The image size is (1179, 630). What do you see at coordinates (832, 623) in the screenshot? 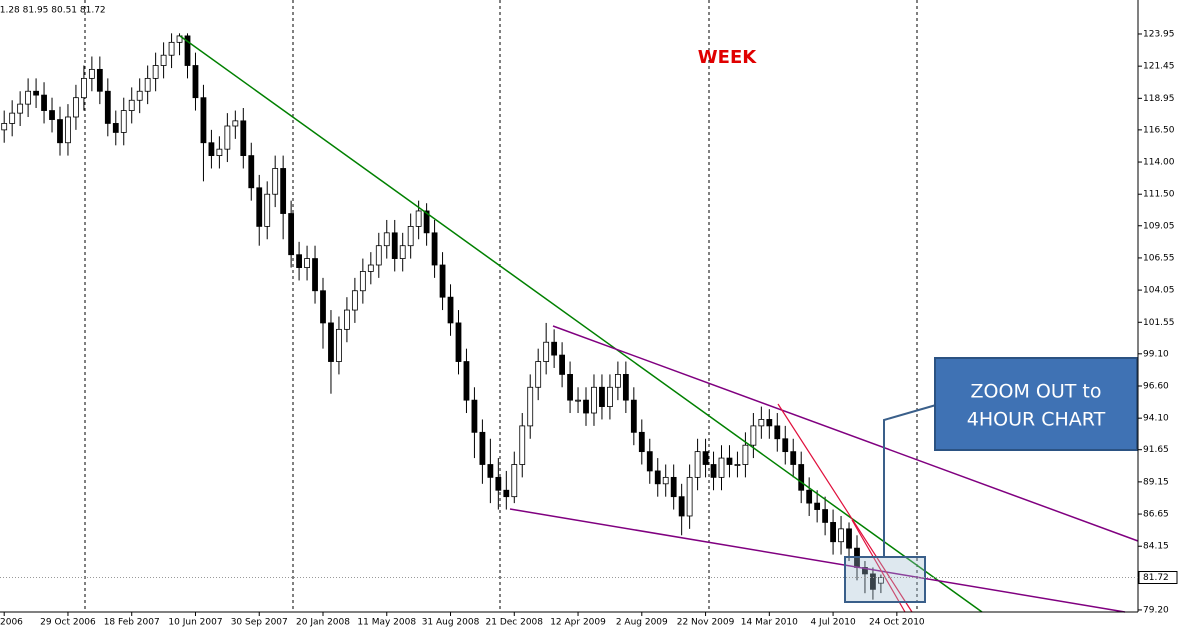
I see `x-tick-label: 4 Jul 2010` at bounding box center [832, 623].